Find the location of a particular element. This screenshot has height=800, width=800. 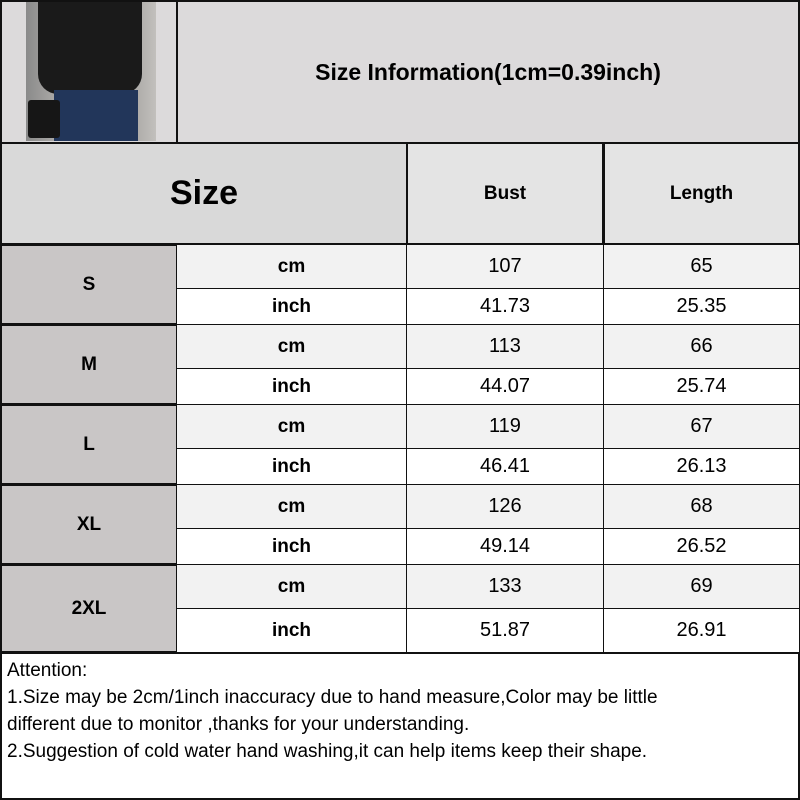

bust-cm-value: 126 is located at coordinates (505, 506).